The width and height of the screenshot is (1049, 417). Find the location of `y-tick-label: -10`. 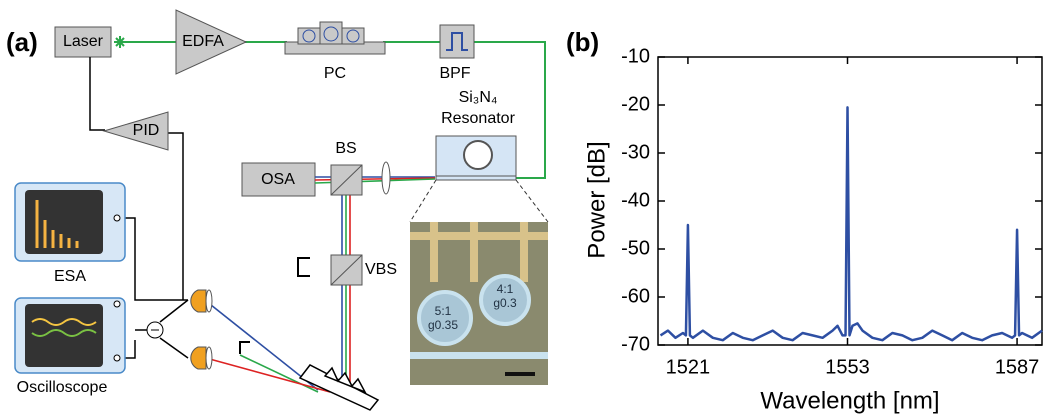

y-tick-label: -10 is located at coordinates (635, 56).